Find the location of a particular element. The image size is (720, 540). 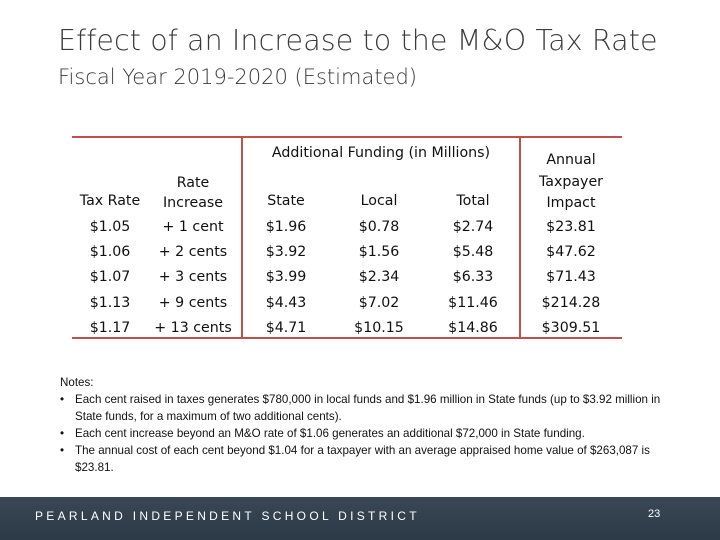

footer-bar: PEARLAND INDEPENDENT SCHOOL DISTRICT 23 is located at coordinates (360, 518).